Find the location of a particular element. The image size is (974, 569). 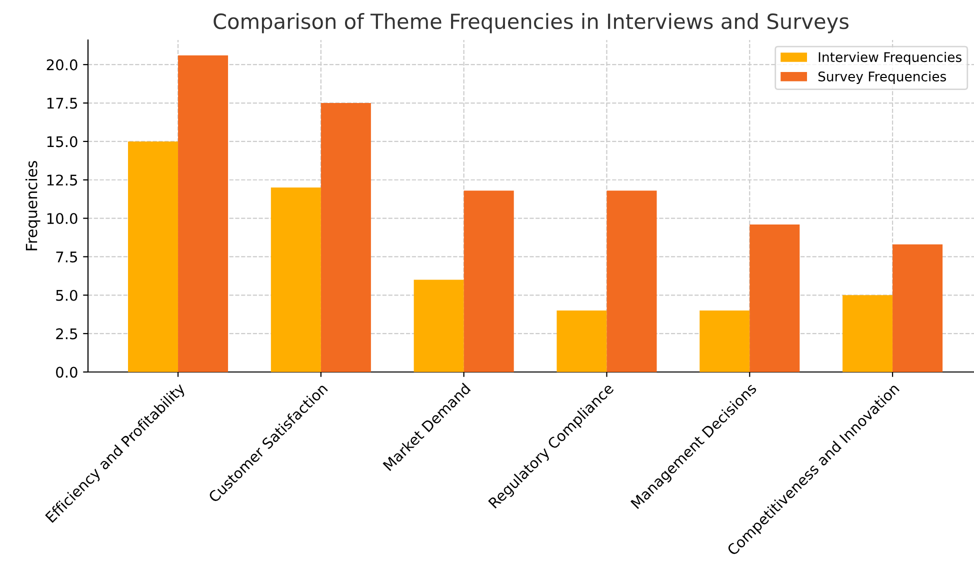

y-tick-label: 7.5 is located at coordinates (67, 257).